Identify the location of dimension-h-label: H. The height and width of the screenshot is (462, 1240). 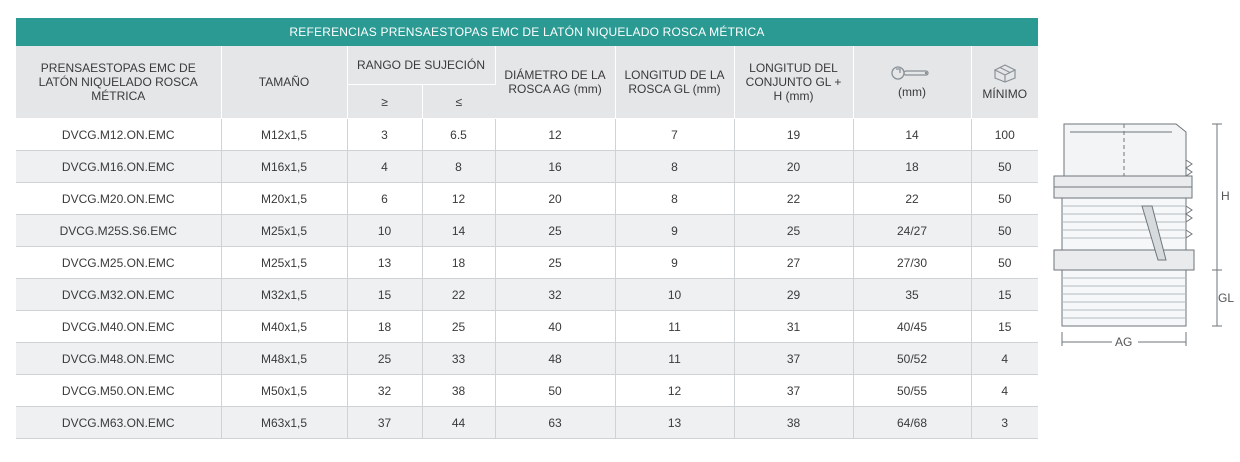
(1225, 196).